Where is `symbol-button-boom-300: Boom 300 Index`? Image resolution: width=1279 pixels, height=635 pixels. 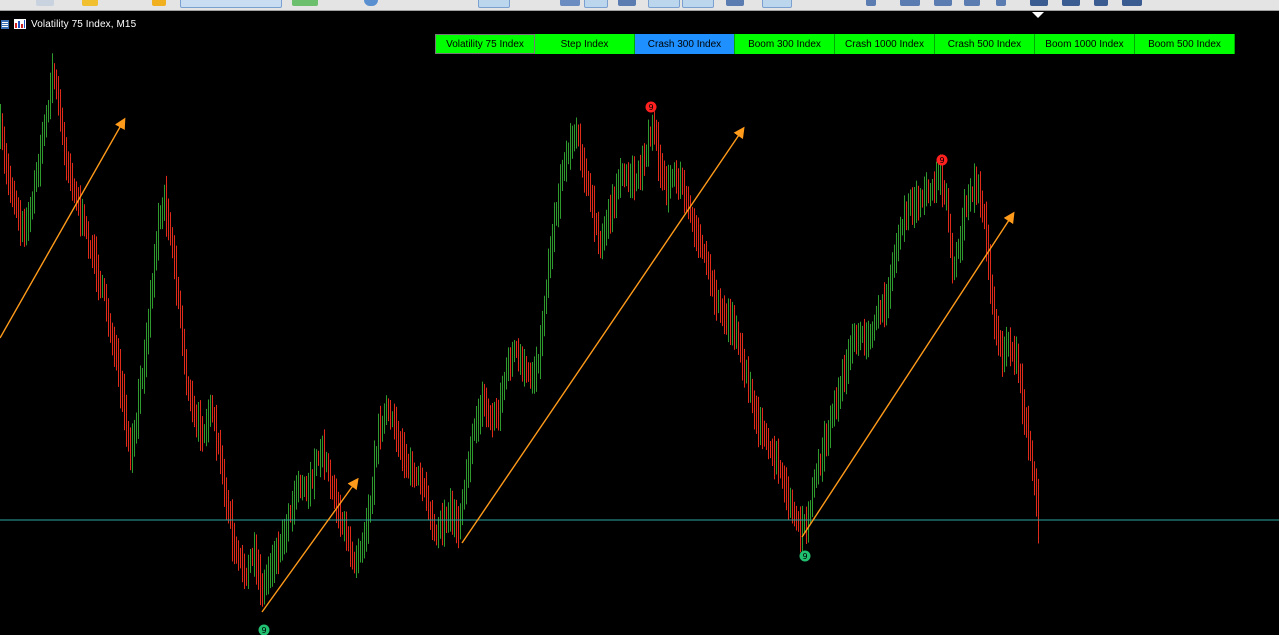 symbol-button-boom-300: Boom 300 Index is located at coordinates (785, 44).